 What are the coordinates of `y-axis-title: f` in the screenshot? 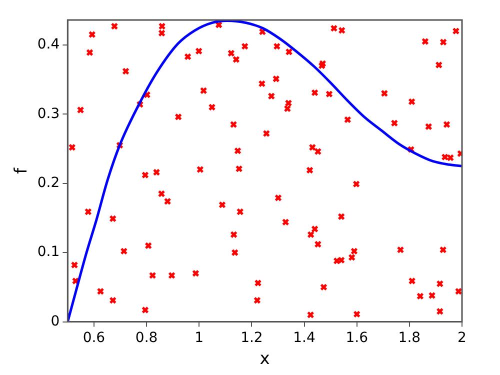 It's located at (22, 170).